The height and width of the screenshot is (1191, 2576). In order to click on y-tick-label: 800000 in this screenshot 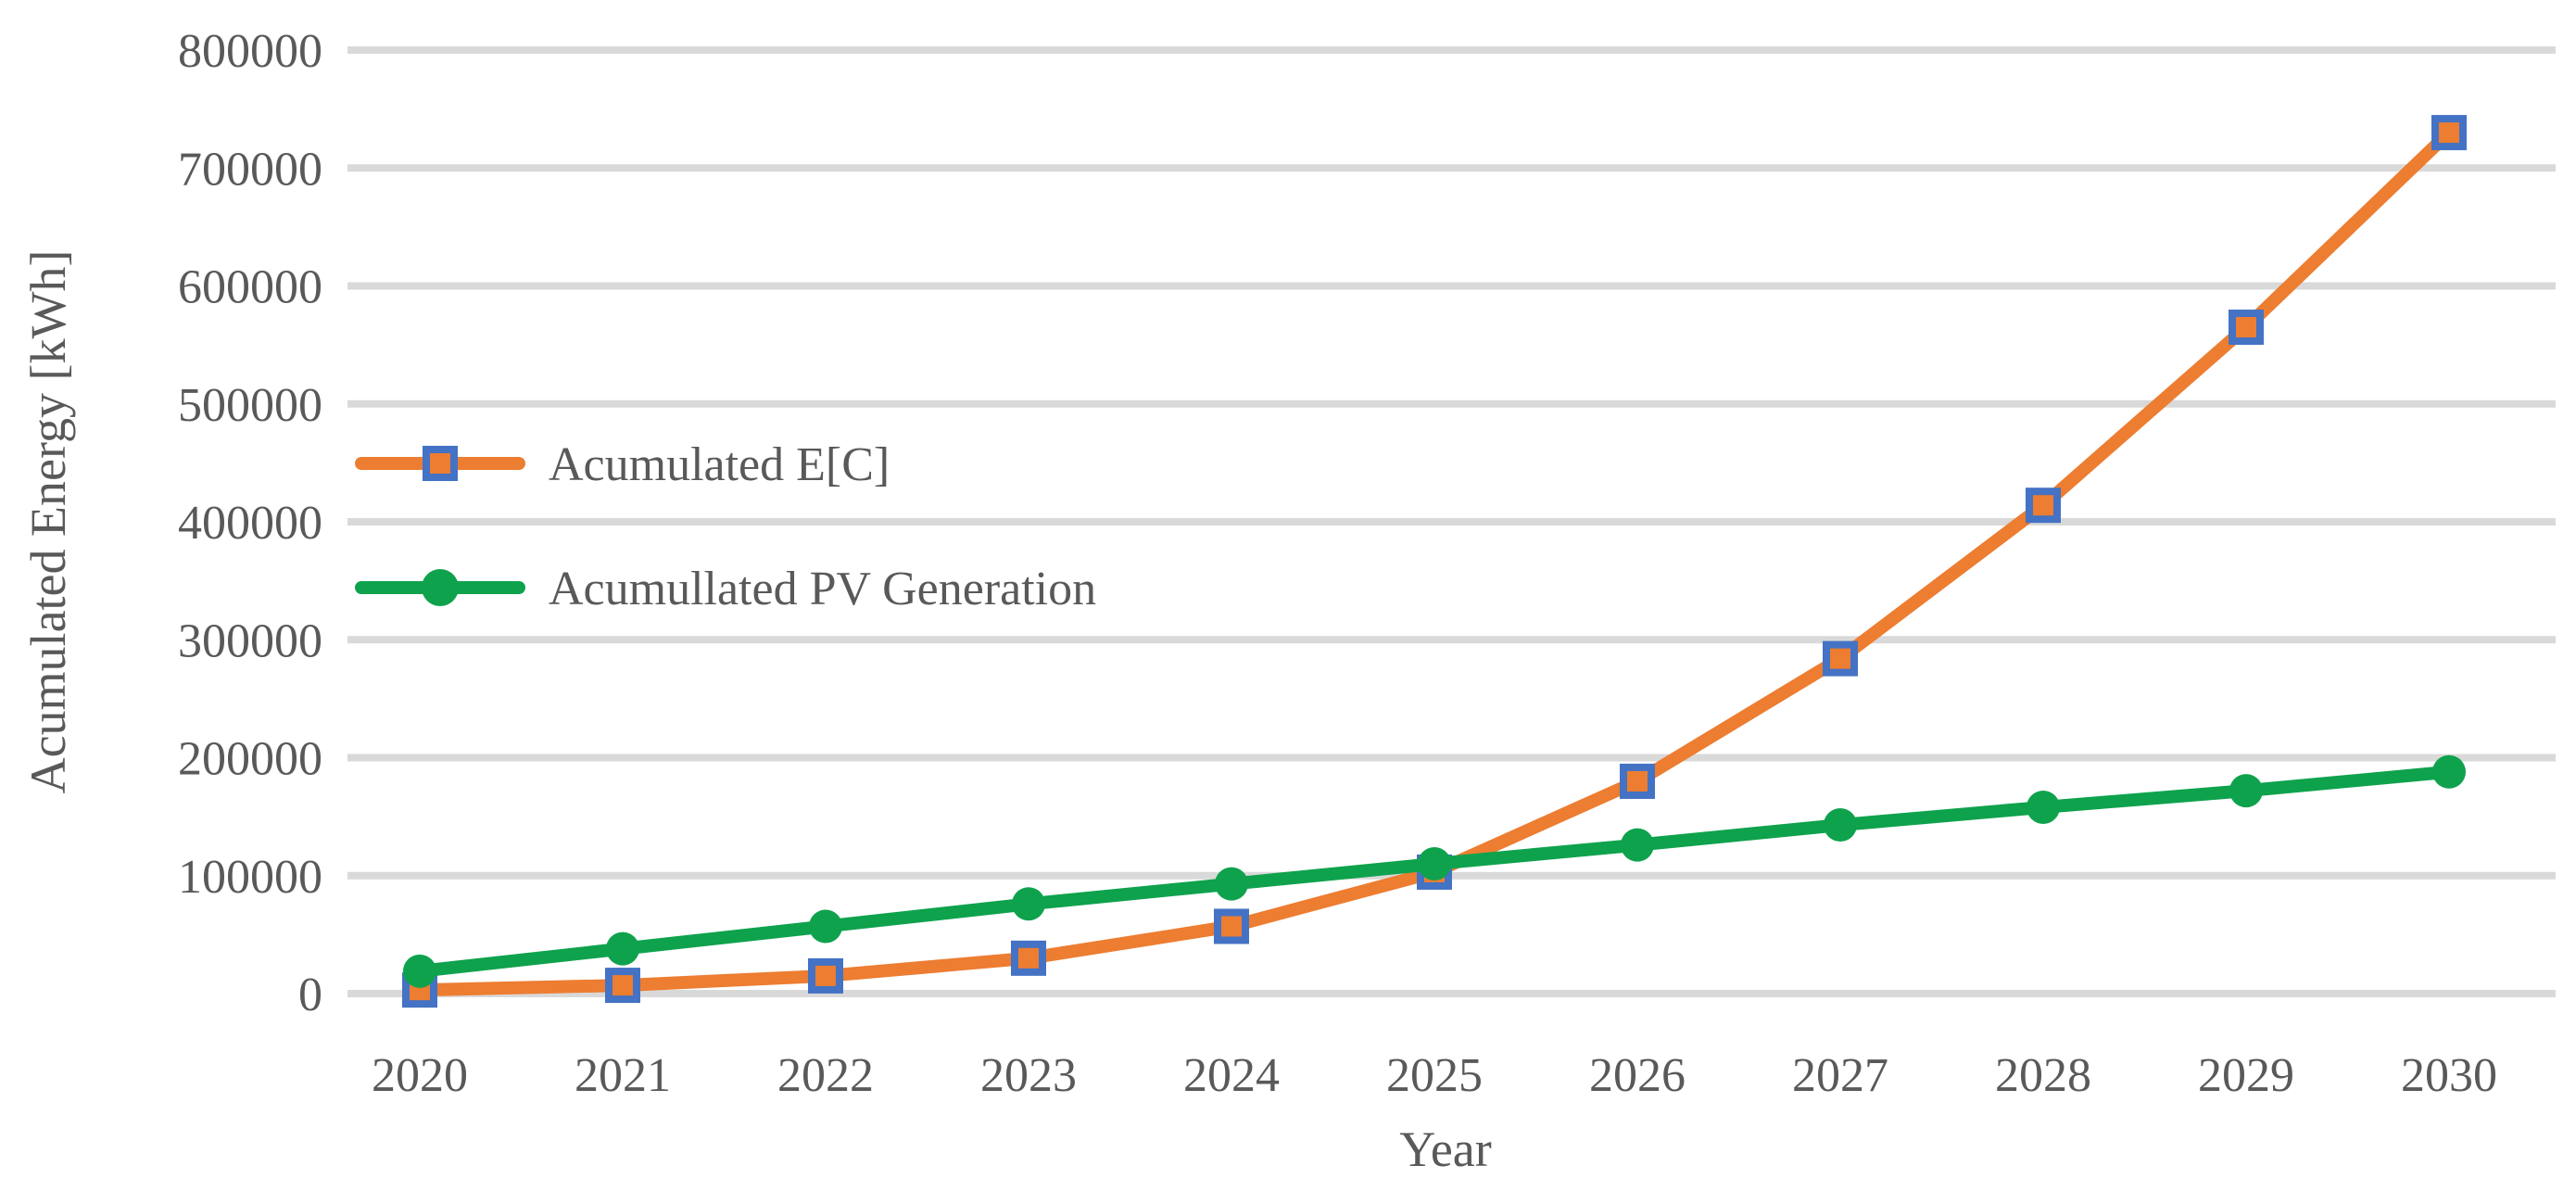, I will do `click(250, 51)`.